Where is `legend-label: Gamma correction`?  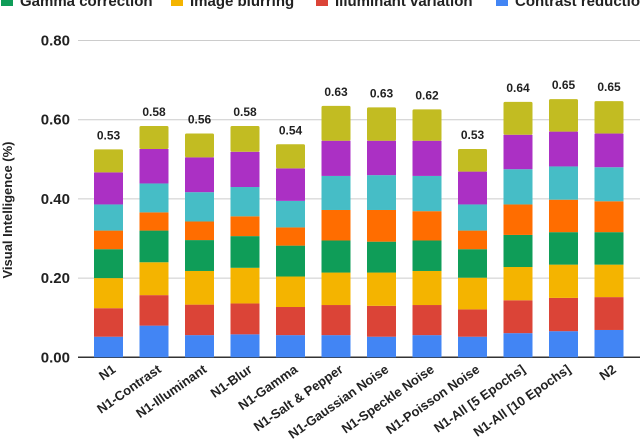 legend-label: Gamma correction is located at coordinates (86, 5).